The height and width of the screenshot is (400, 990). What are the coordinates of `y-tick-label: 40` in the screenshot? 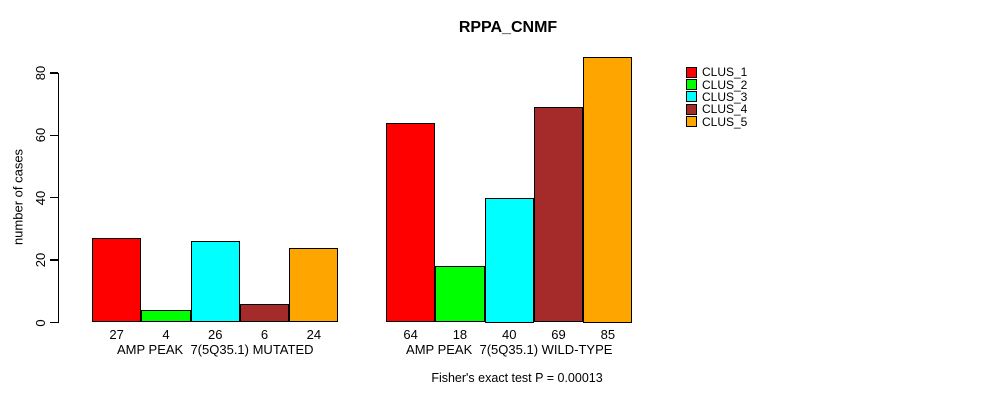 It's located at (40, 197).